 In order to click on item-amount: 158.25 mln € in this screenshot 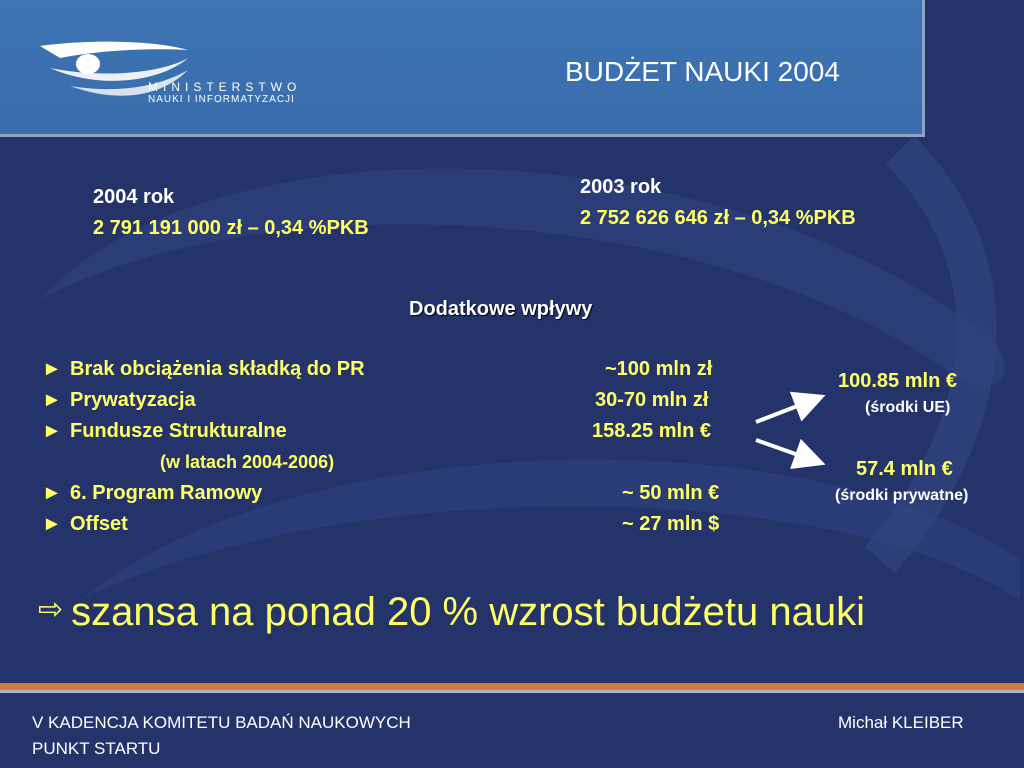, I will do `click(651, 431)`.